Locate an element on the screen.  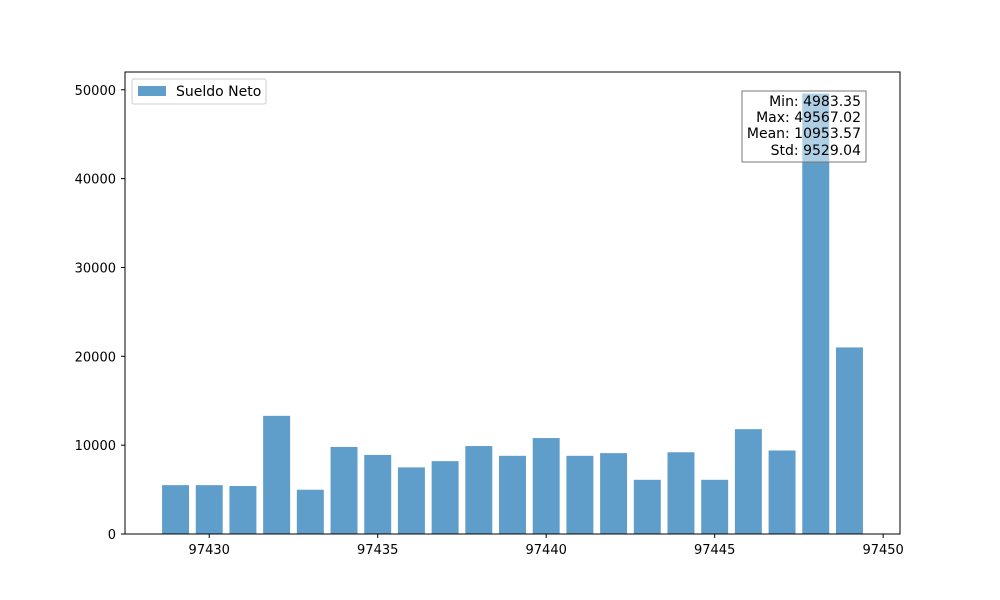
stats-mean: Mean: 10953.57 is located at coordinates (804, 134).